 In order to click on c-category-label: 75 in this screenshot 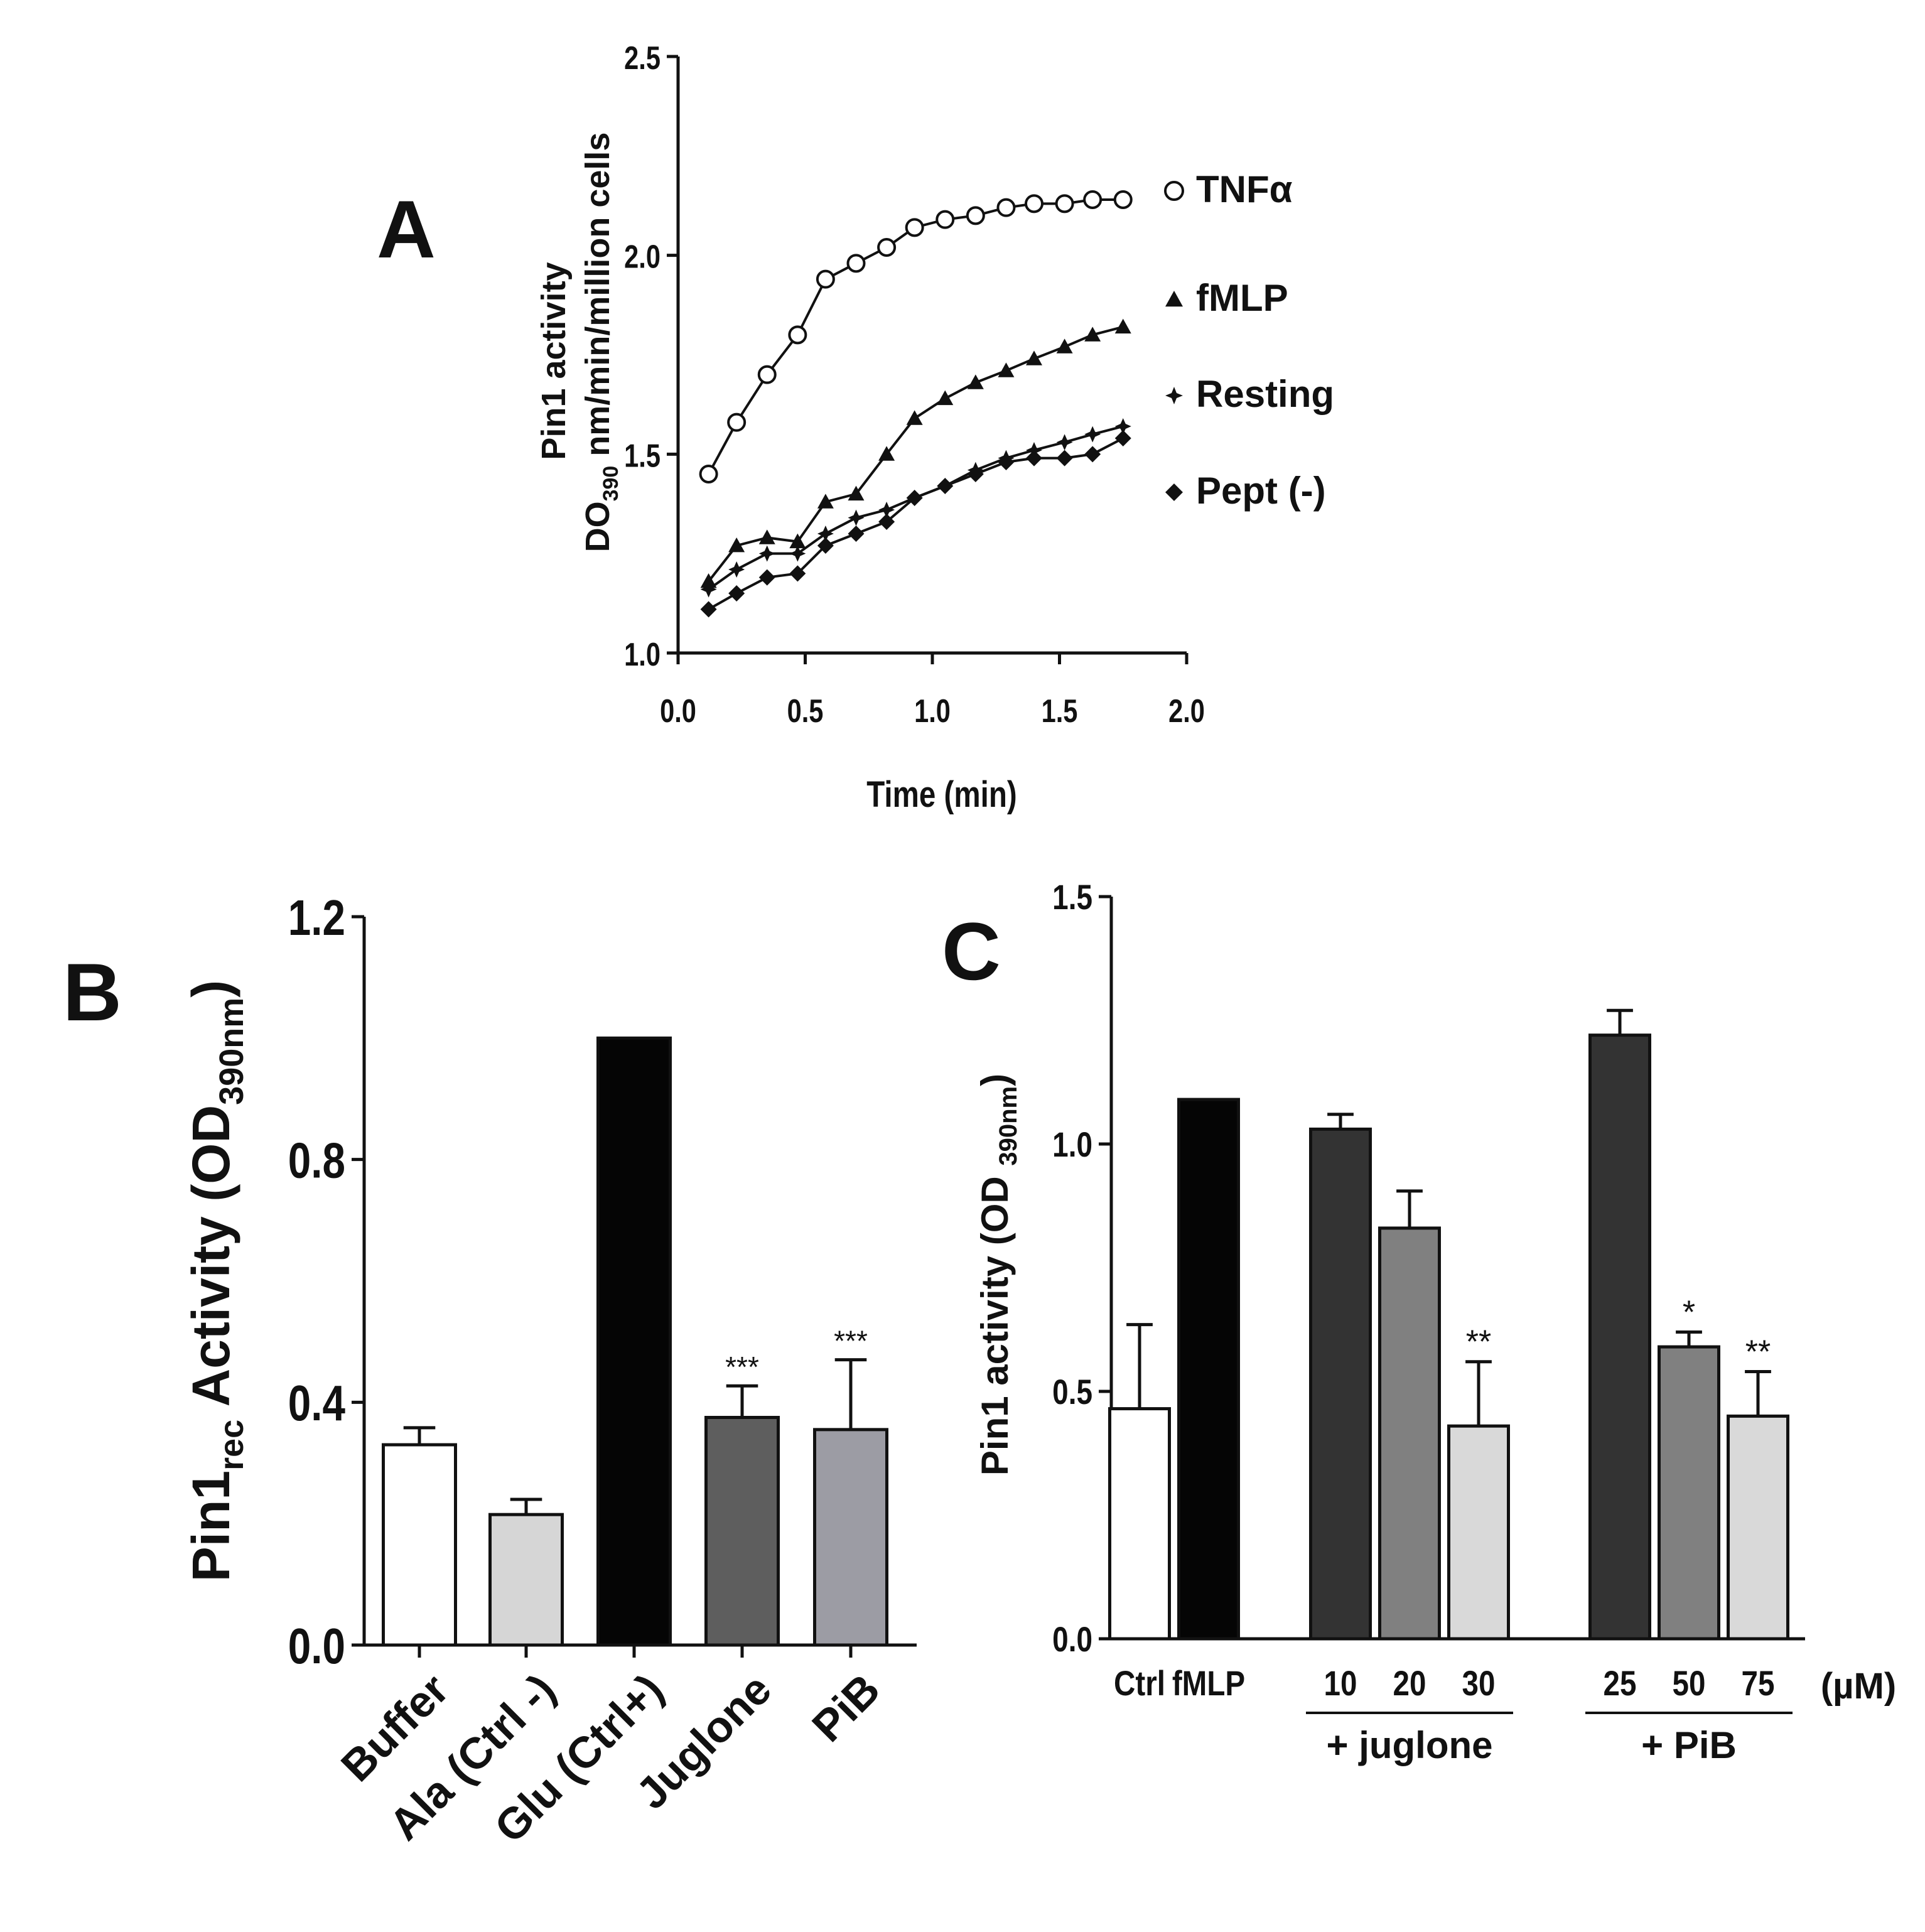, I will do `click(1758, 1683)`.